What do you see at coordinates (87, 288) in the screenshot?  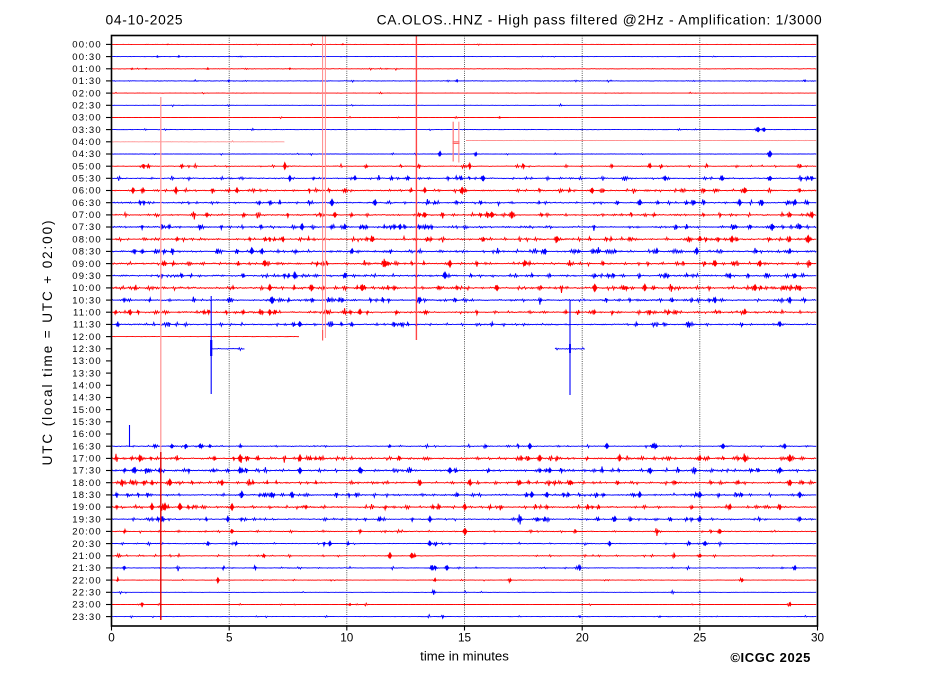 I see `svg-text: 10:00` at bounding box center [87, 288].